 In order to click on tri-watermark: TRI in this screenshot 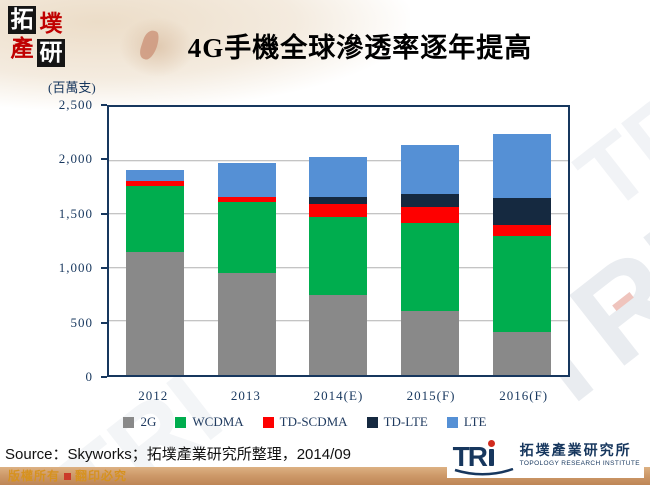, I will do `click(604, 142)`.